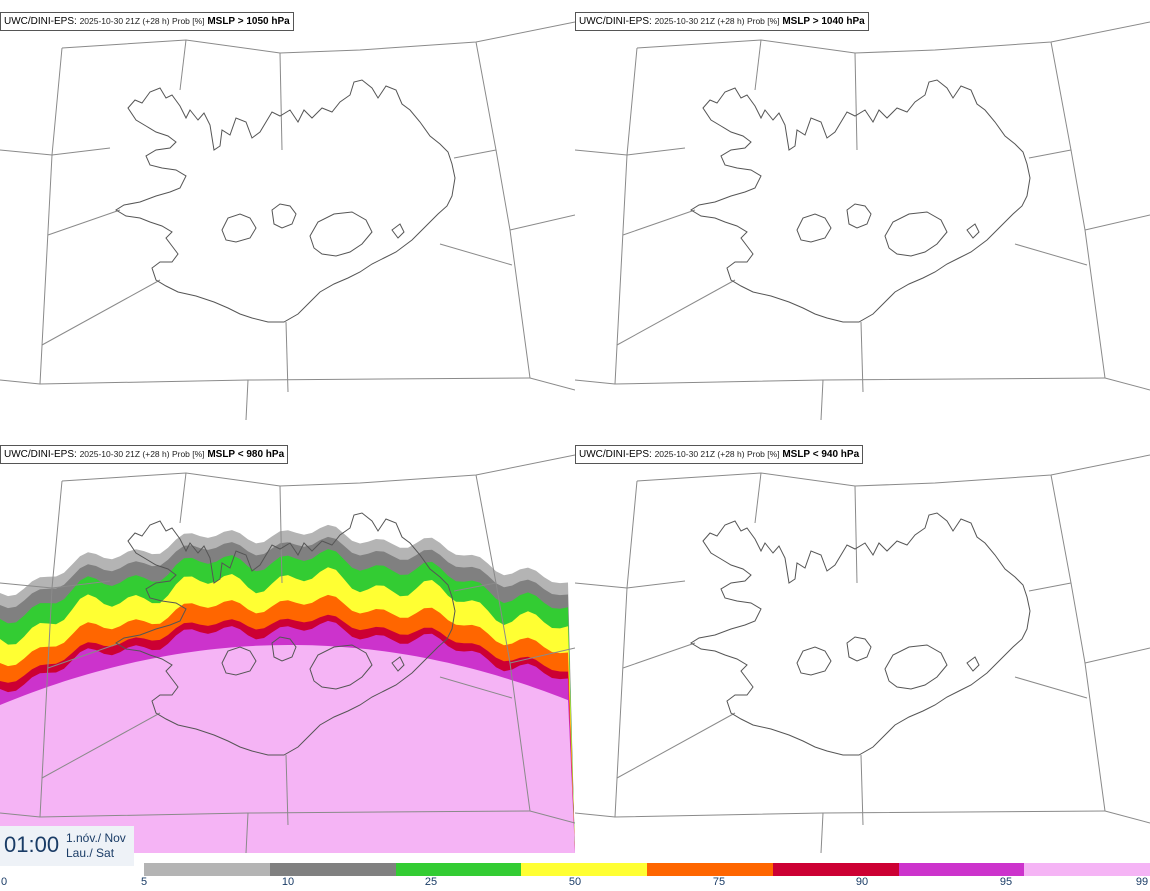  Describe the element at coordinates (4, 882) in the screenshot. I see `colorbar-tick-label: 0` at that location.